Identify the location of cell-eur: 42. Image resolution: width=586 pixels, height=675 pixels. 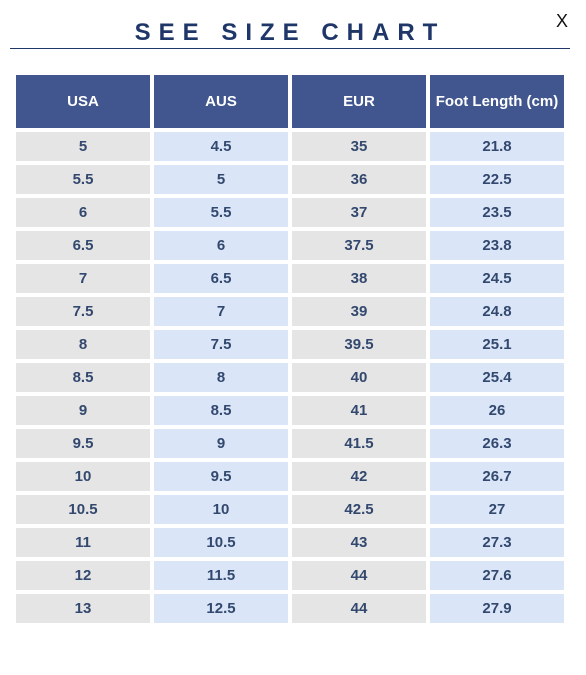
(359, 476).